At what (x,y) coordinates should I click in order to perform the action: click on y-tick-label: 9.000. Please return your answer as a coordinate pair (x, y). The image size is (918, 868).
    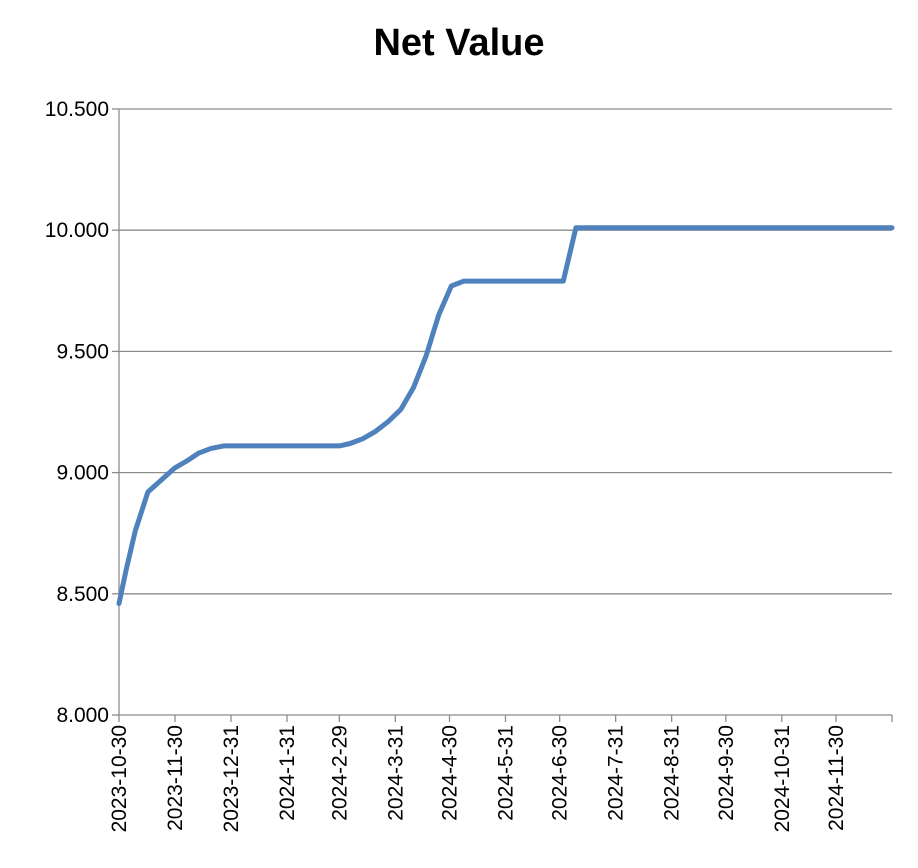
    Looking at the image, I should click on (82, 473).